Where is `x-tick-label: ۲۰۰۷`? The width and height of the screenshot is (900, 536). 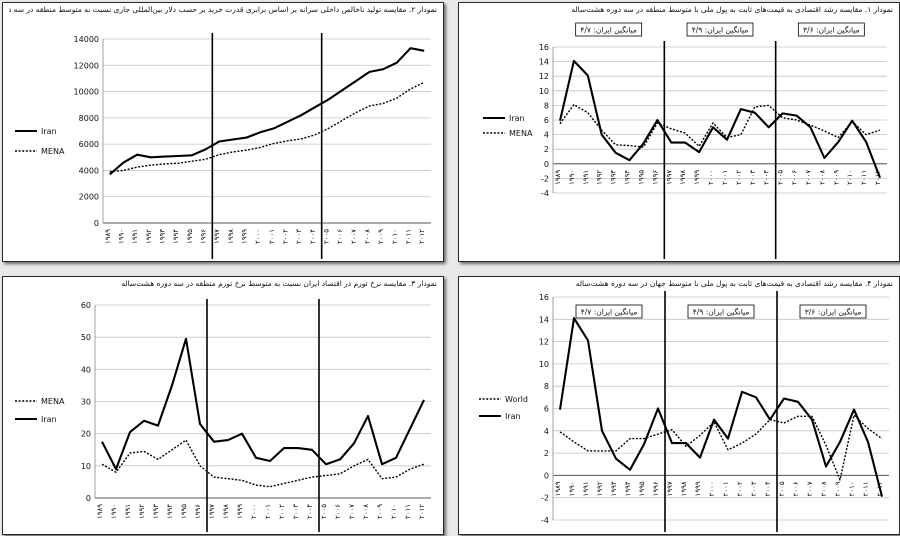
x-tick-label: ۲۰۰۷ is located at coordinates (810, 488).